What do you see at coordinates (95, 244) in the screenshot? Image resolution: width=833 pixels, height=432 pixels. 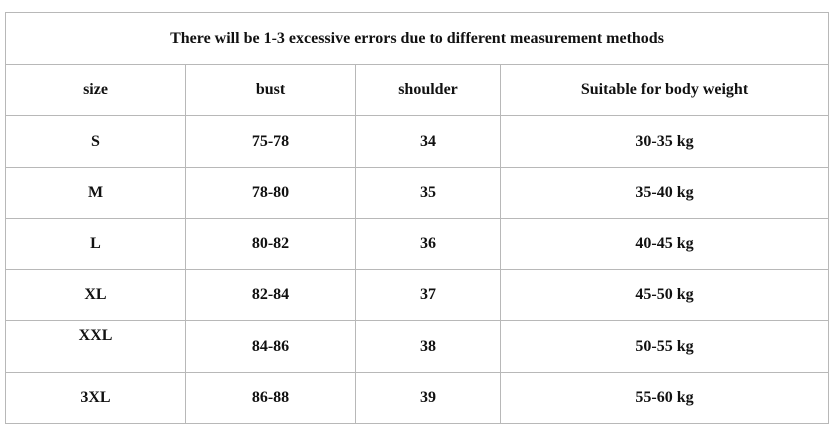 I see `data-cell: L` at bounding box center [95, 244].